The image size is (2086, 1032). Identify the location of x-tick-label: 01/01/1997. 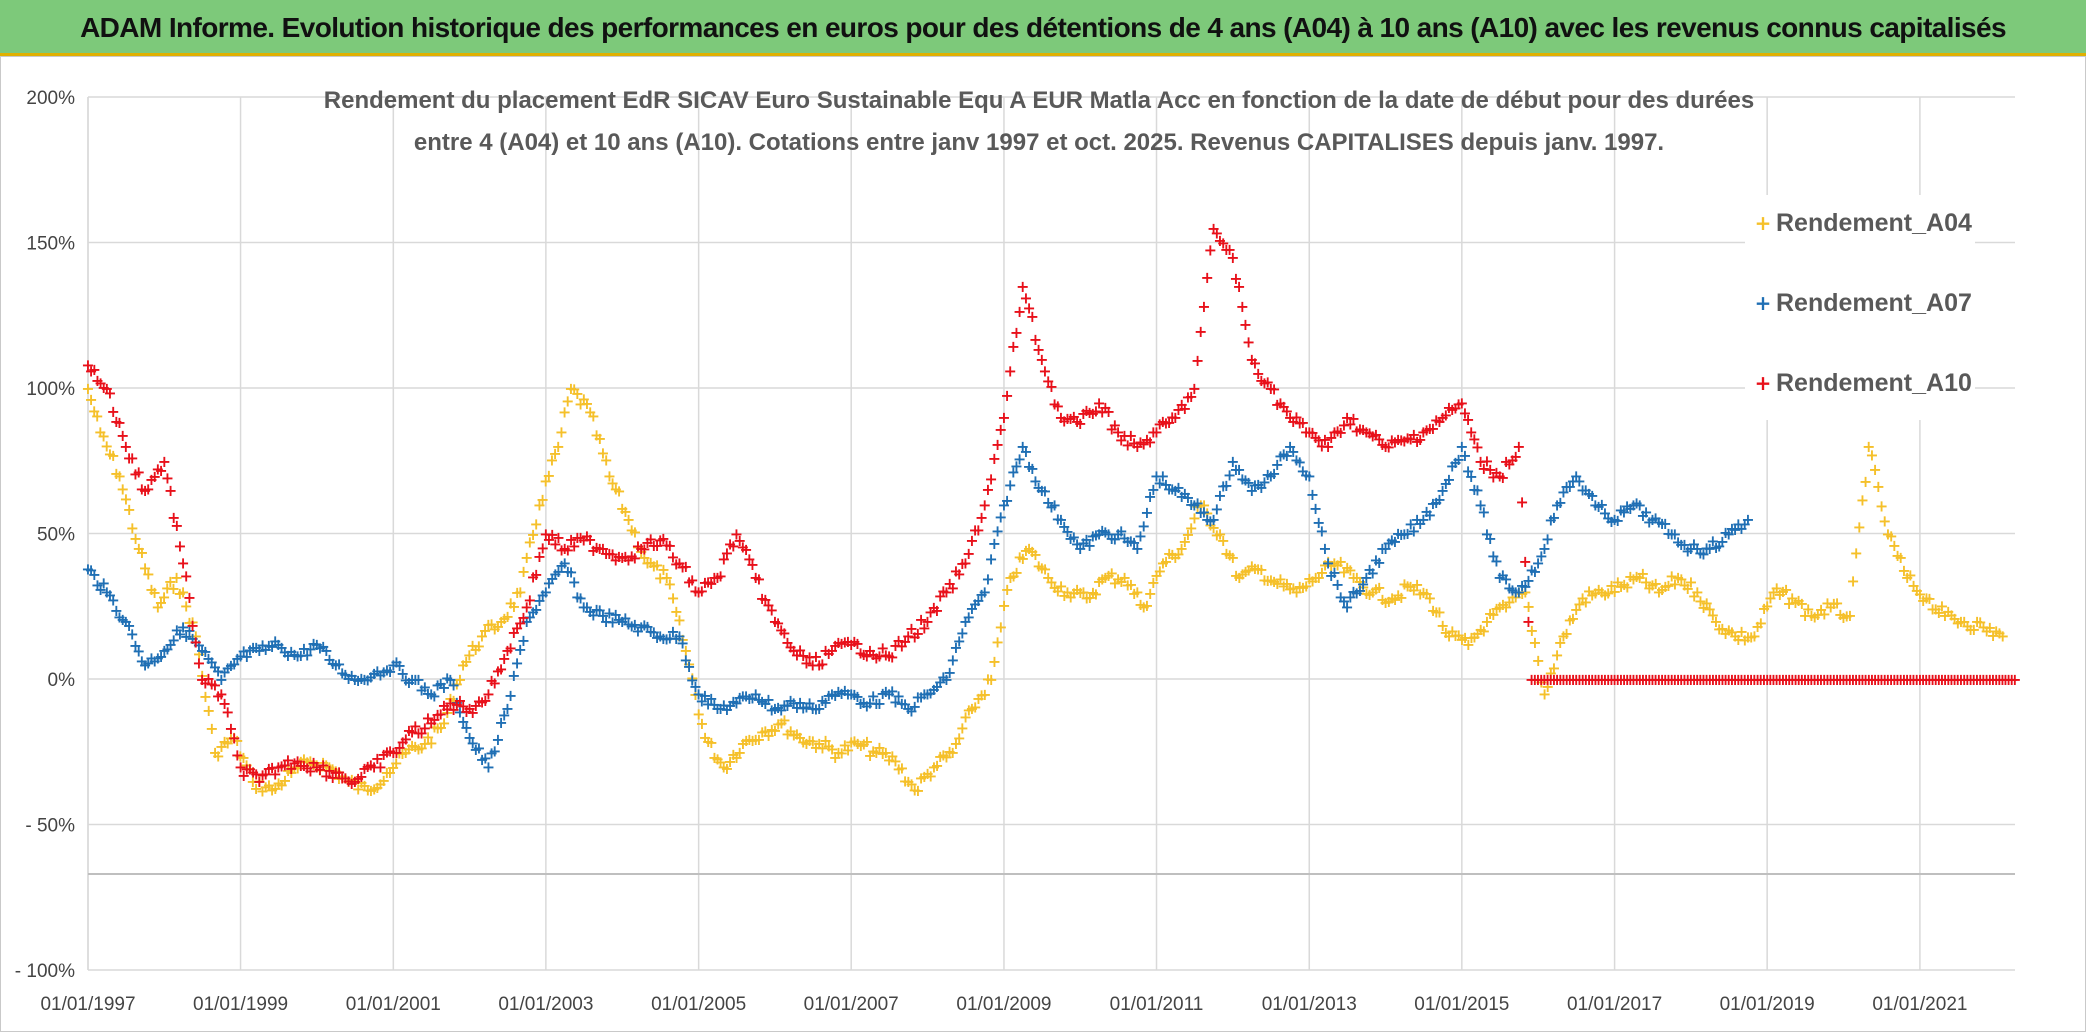
(87, 1004).